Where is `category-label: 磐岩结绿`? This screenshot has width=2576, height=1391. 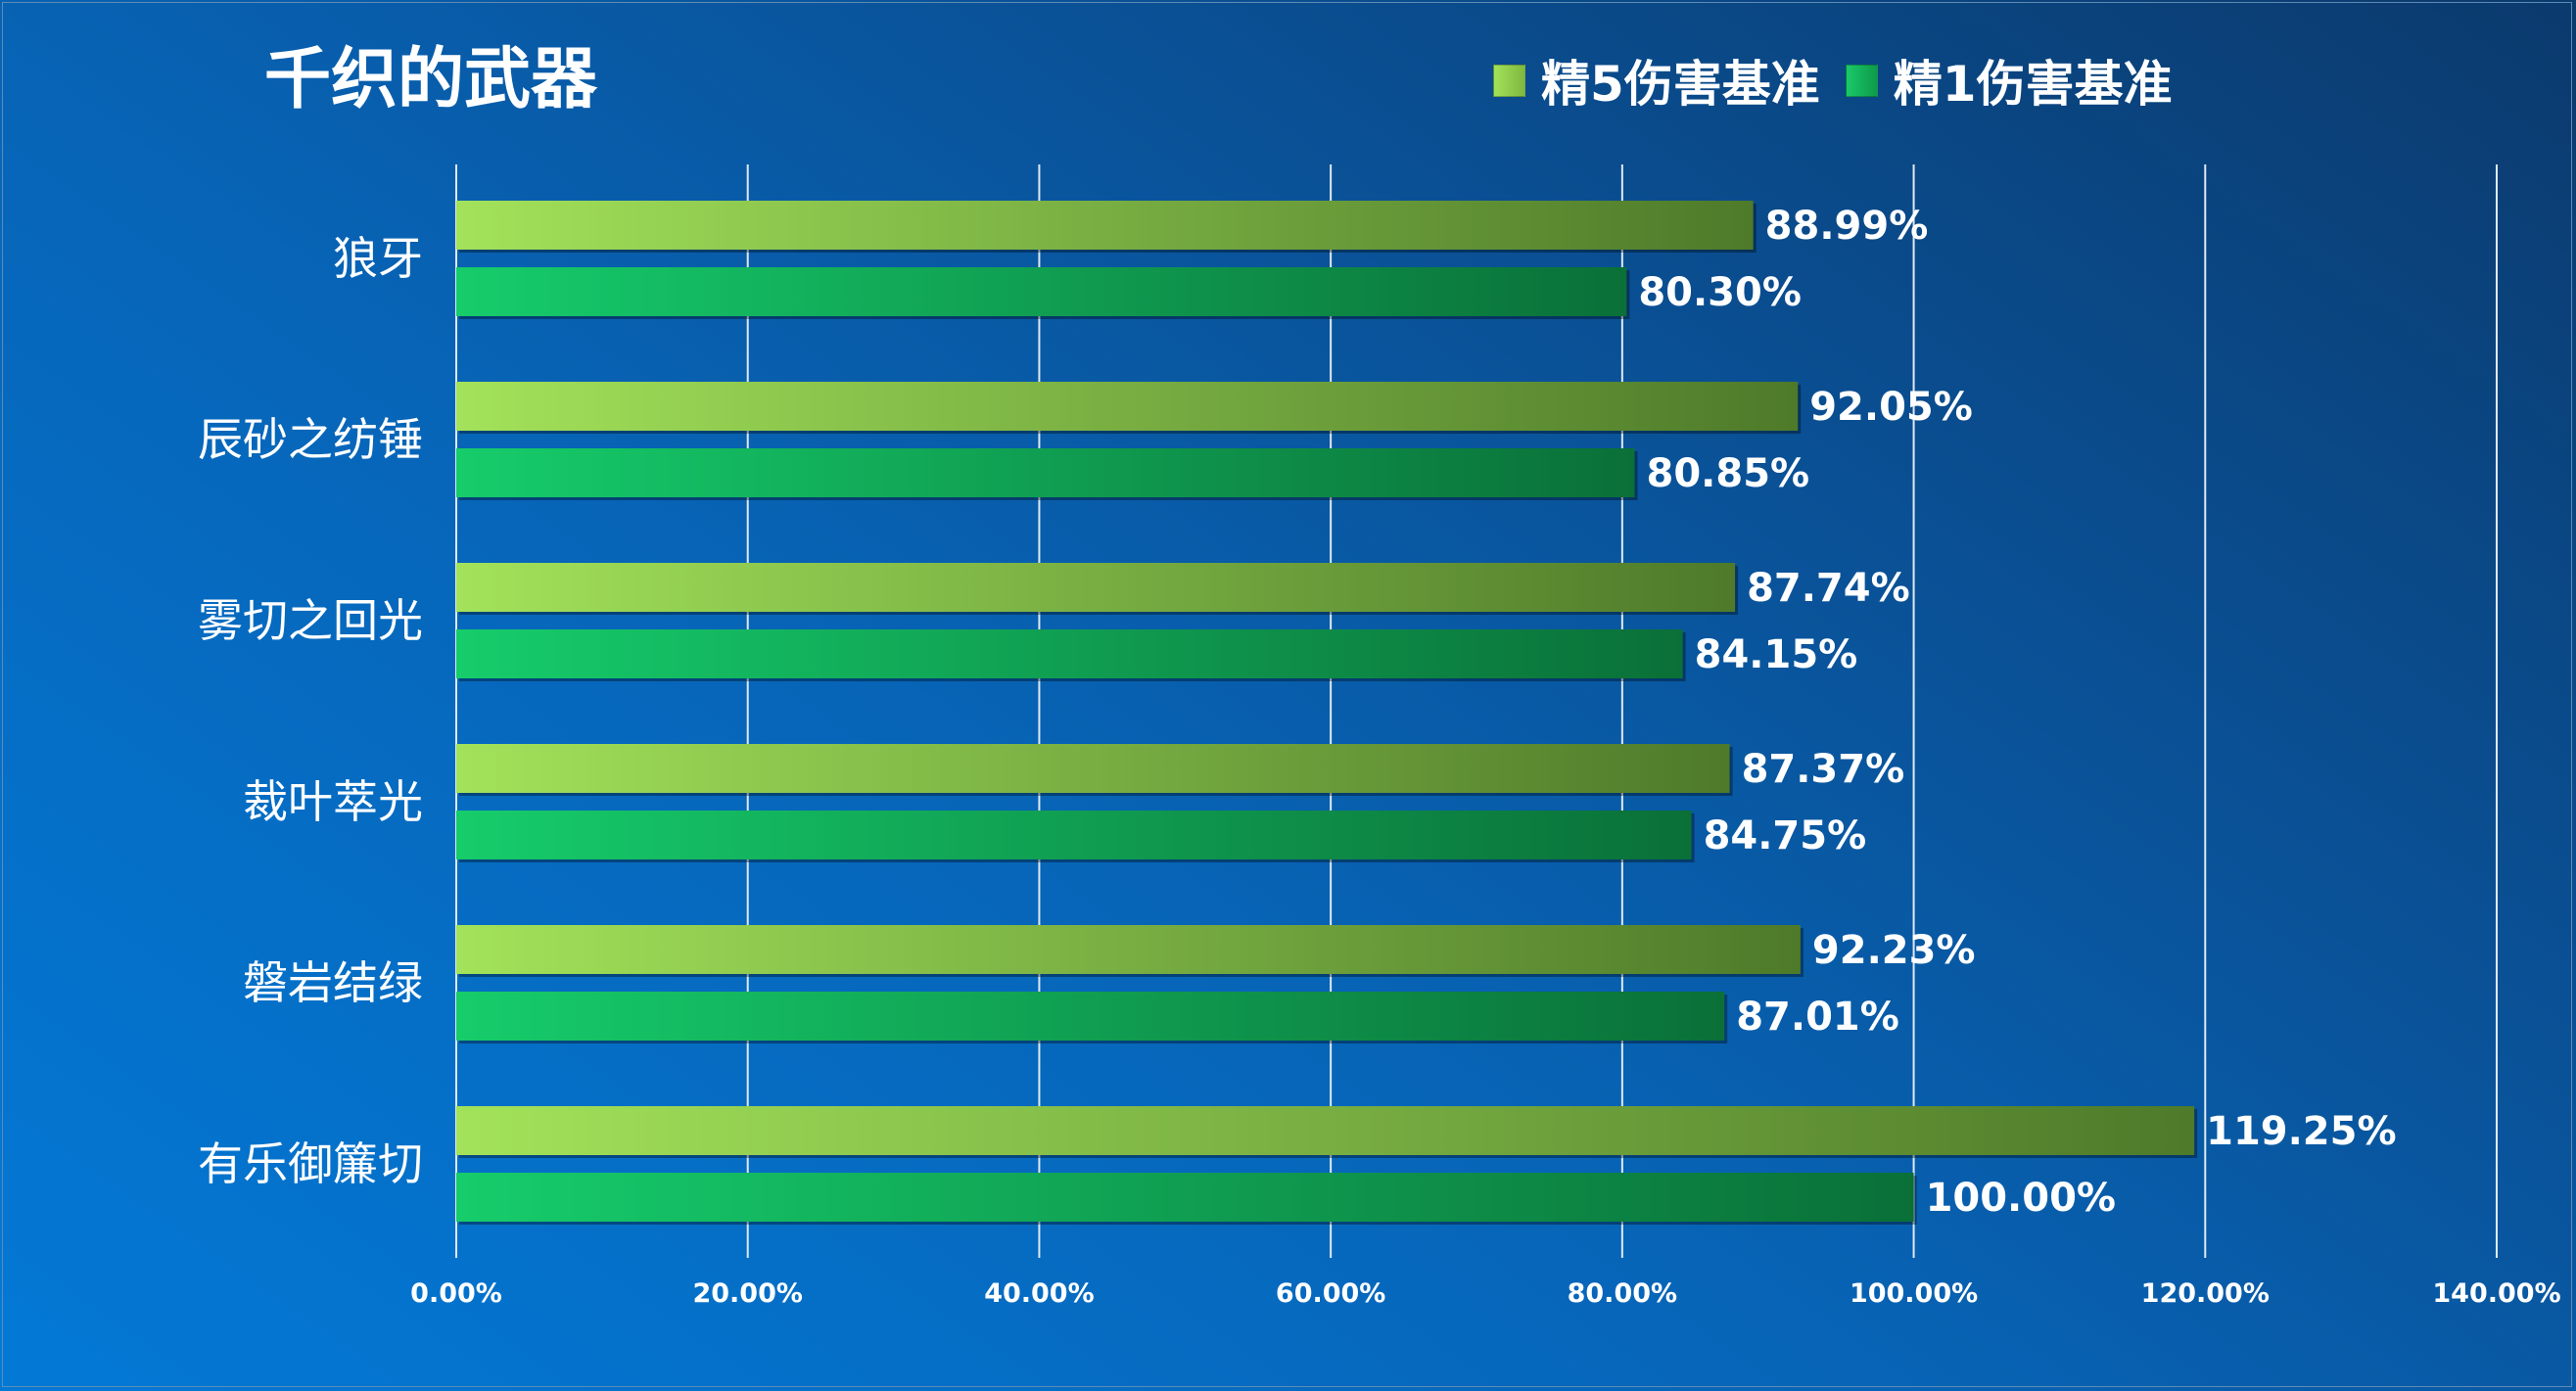
category-label: 磐岩结绿 is located at coordinates (333, 983).